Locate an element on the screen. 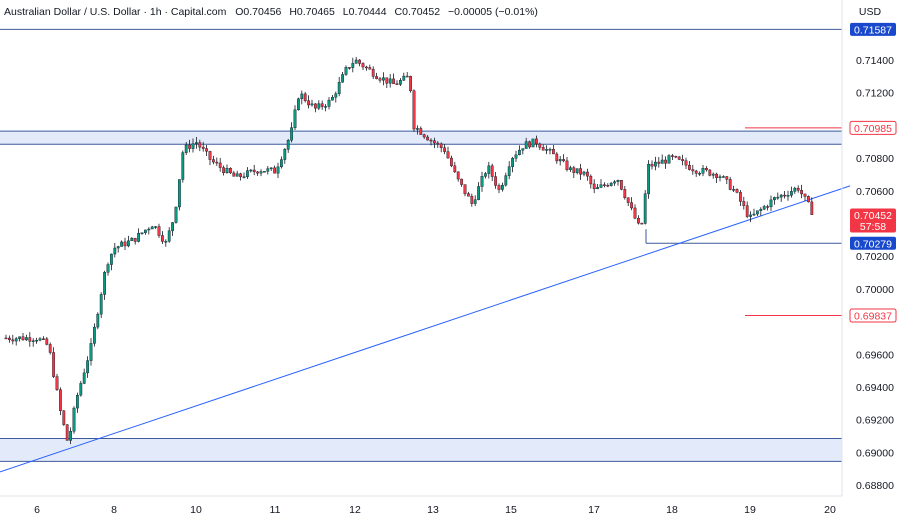 The width and height of the screenshot is (900, 518). high-label: H is located at coordinates (293, 12).